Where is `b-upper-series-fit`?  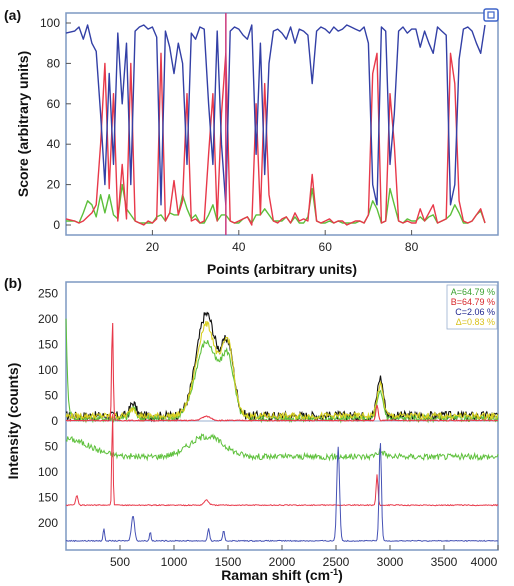
b-upper-series-fit is located at coordinates (282, 370).